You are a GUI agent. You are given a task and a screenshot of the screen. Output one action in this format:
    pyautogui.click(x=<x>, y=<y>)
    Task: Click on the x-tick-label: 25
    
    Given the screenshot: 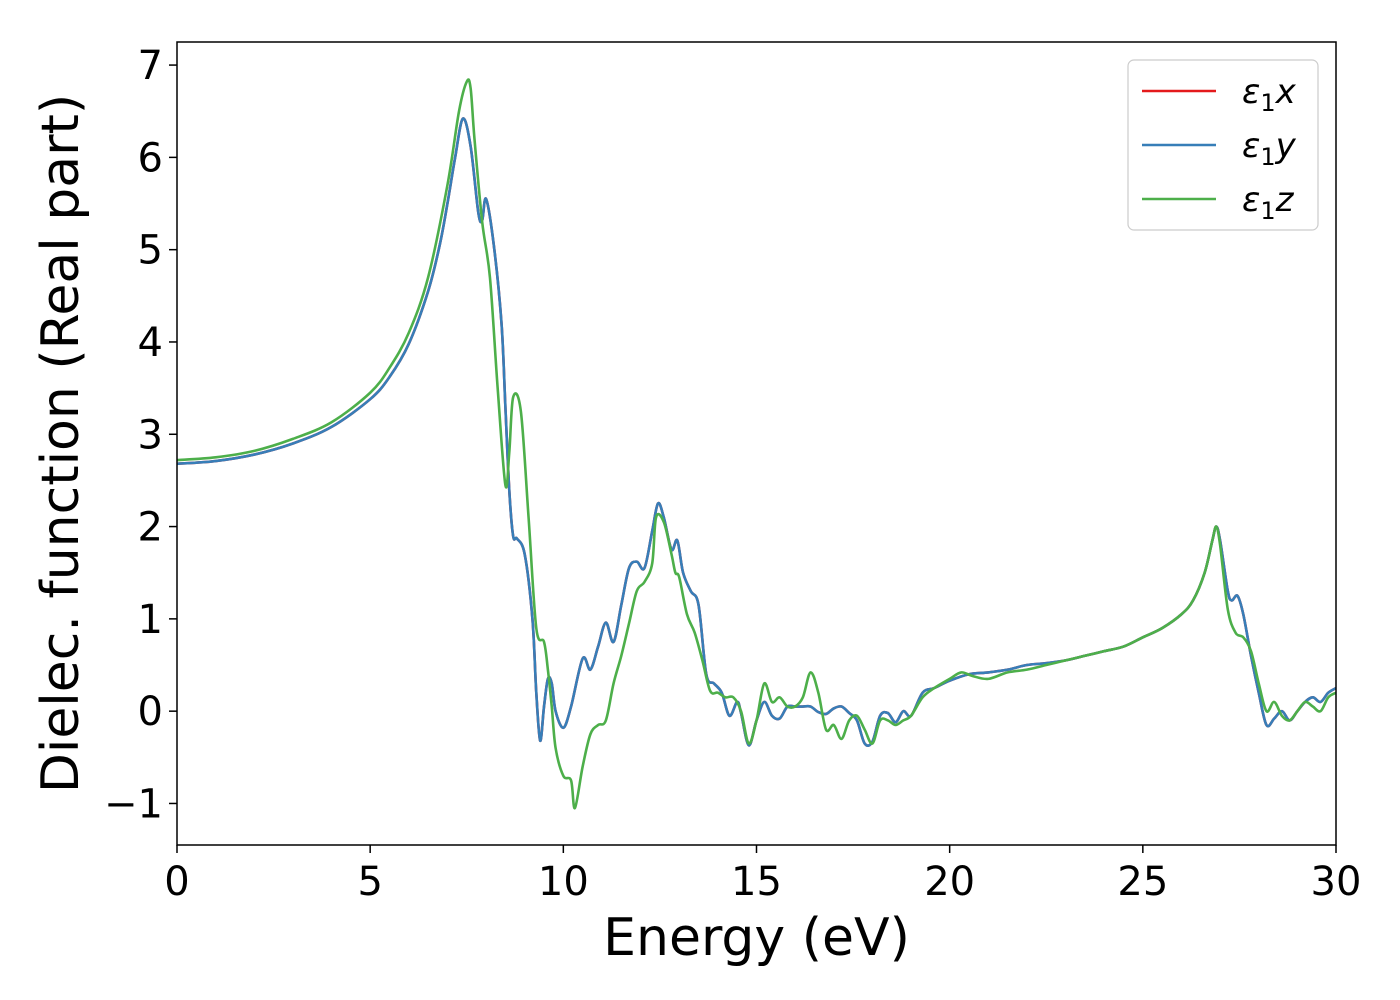 What is the action you would take?
    pyautogui.click(x=1142, y=882)
    